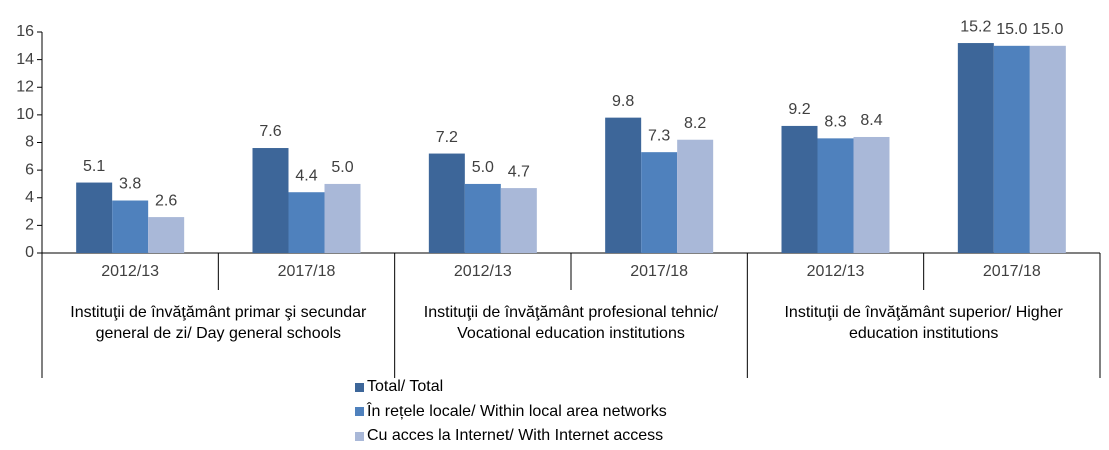 The image size is (1109, 450). What do you see at coordinates (270, 131) in the screenshot?
I see `value-label: 7.6` at bounding box center [270, 131].